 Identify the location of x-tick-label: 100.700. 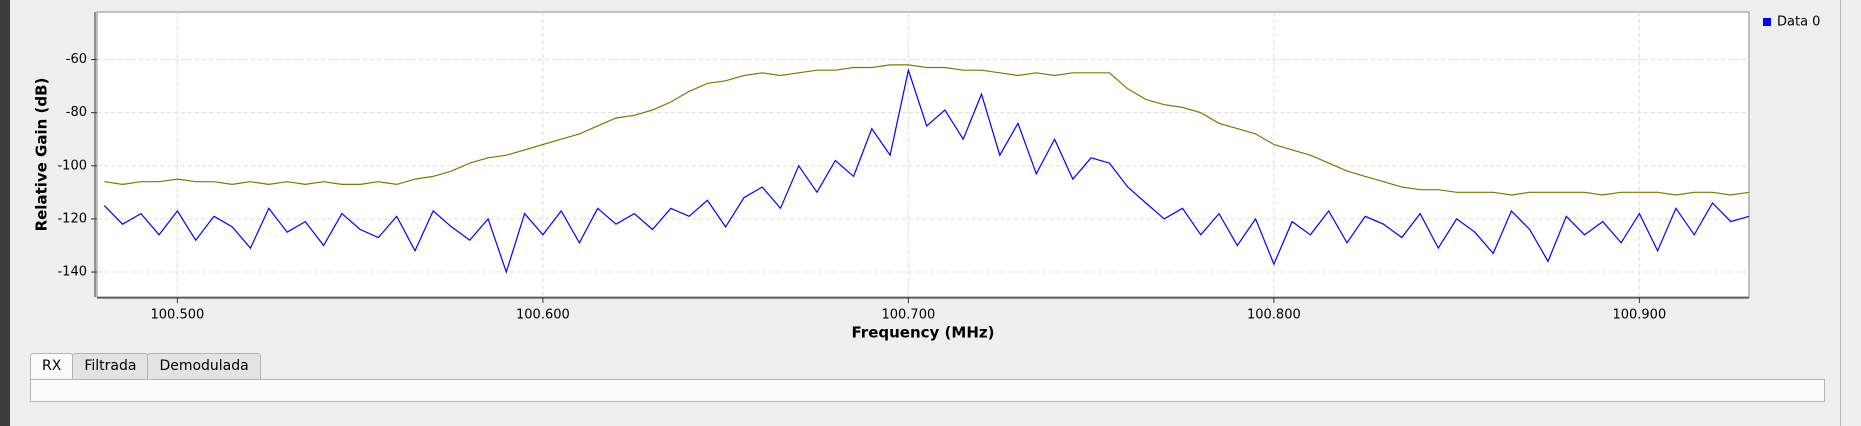
(908, 315).